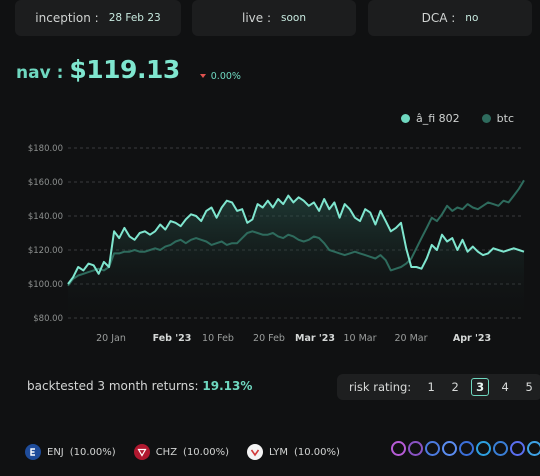 This screenshot has width=540, height=476. I want to click on risk-option-5: 5, so click(529, 387).